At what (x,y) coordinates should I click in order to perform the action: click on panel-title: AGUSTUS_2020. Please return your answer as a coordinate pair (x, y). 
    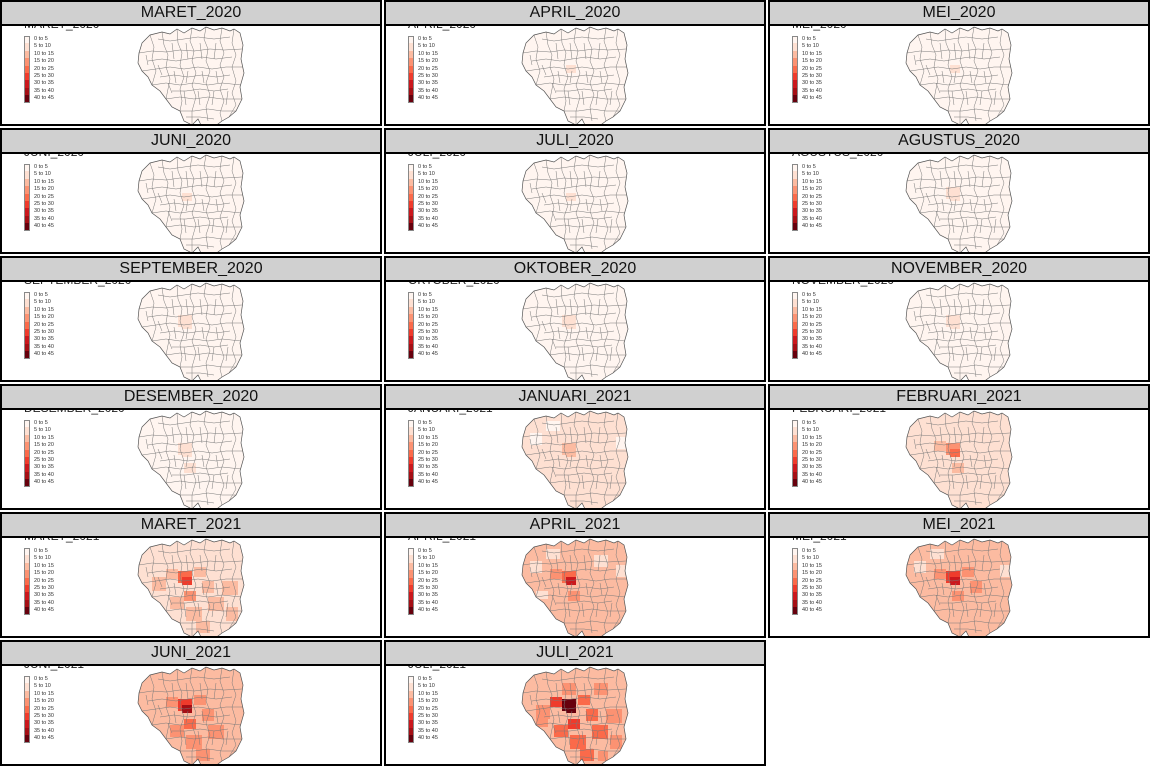
    Looking at the image, I should click on (959, 142).